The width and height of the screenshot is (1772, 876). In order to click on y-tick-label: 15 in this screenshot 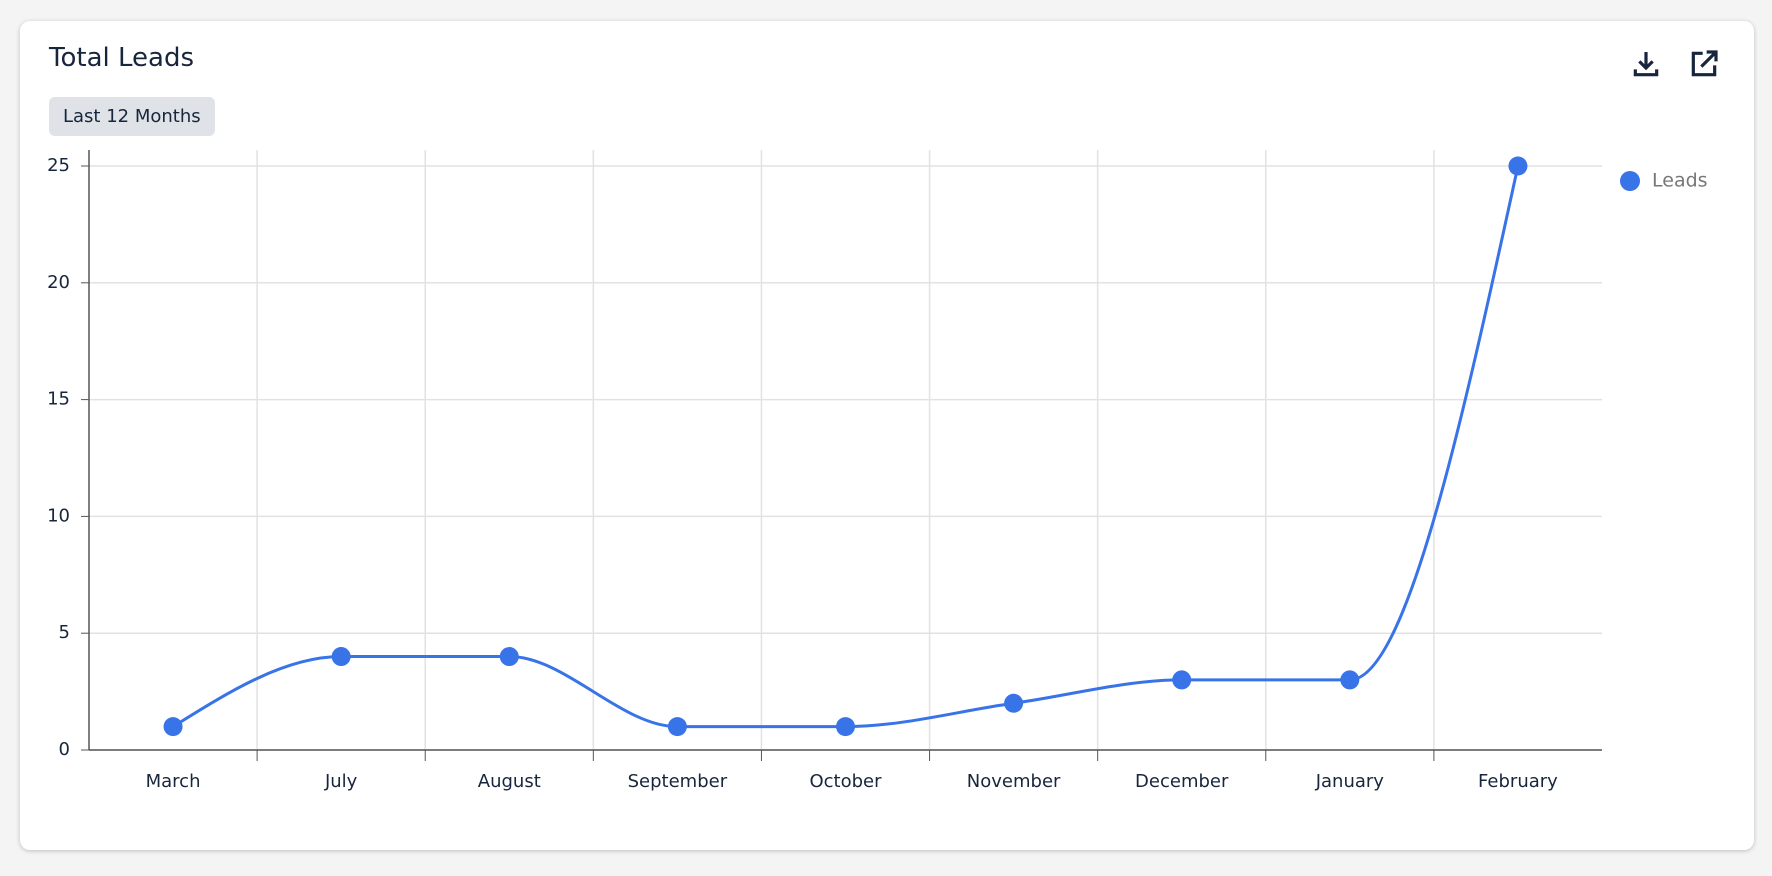, I will do `click(58, 399)`.